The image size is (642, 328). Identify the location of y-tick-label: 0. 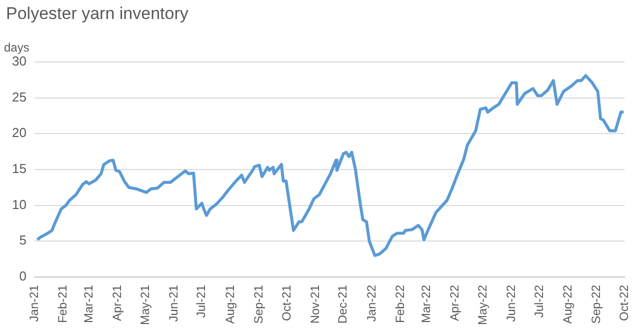
(22, 276).